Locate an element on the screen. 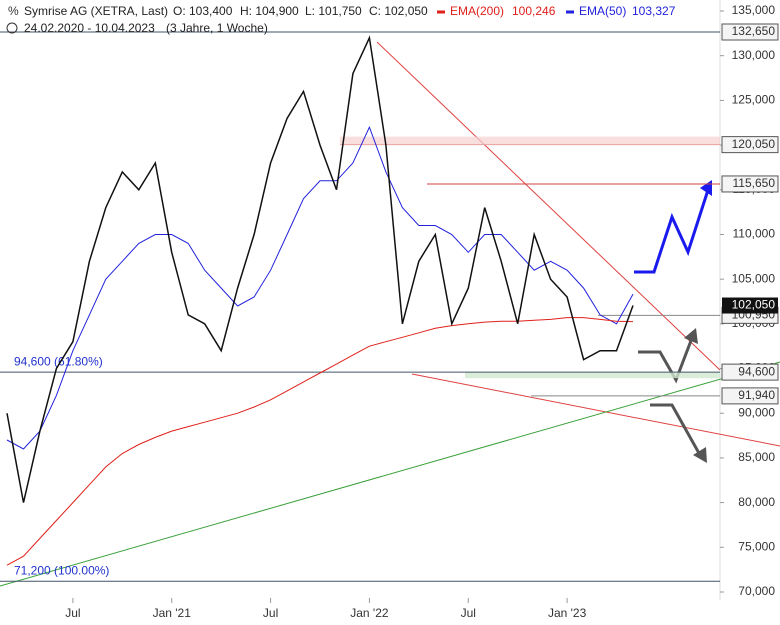  fib-label: 71,200 (100.00%) is located at coordinates (61, 570).